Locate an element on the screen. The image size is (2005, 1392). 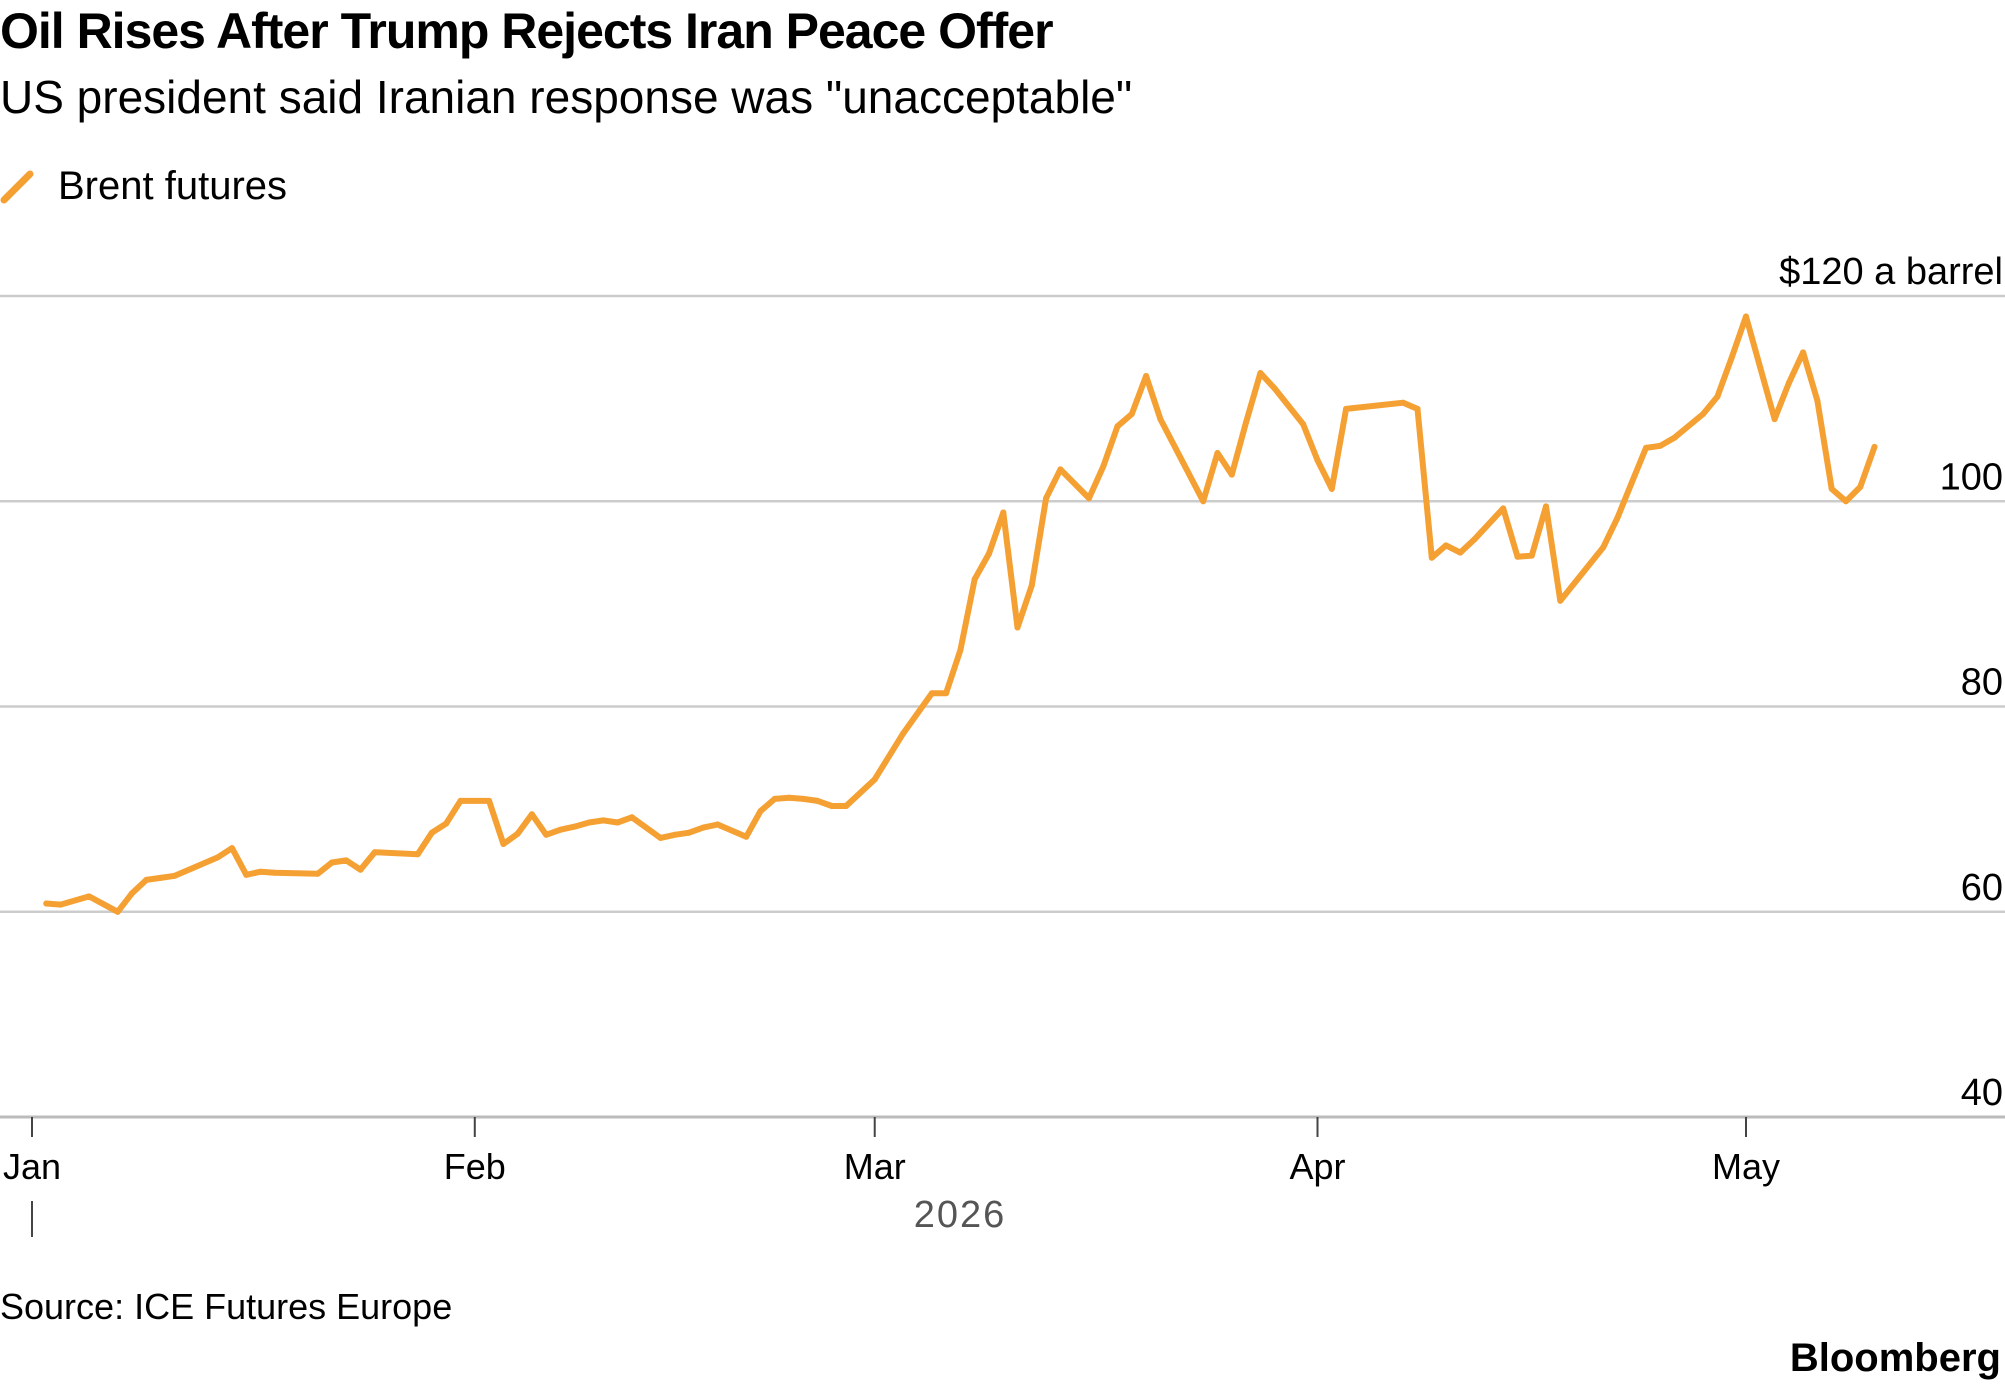
x-tick-label-feb: Feb is located at coordinates (475, 1166).